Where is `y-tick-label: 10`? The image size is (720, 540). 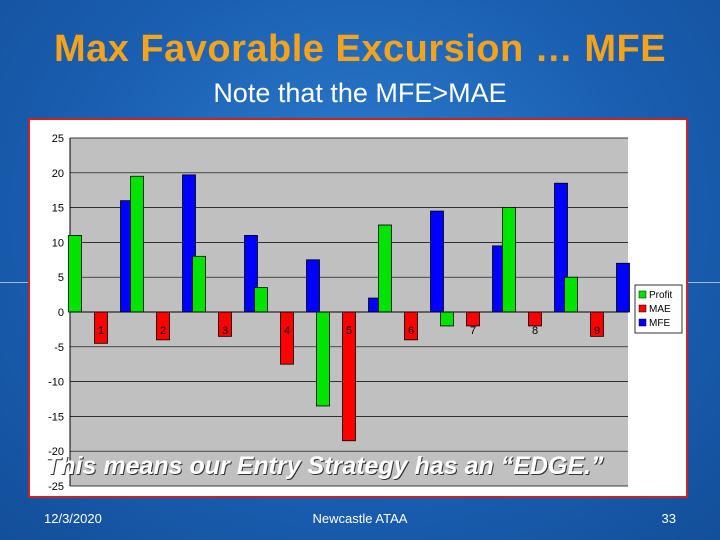
y-tick-label: 10 is located at coordinates (58, 243).